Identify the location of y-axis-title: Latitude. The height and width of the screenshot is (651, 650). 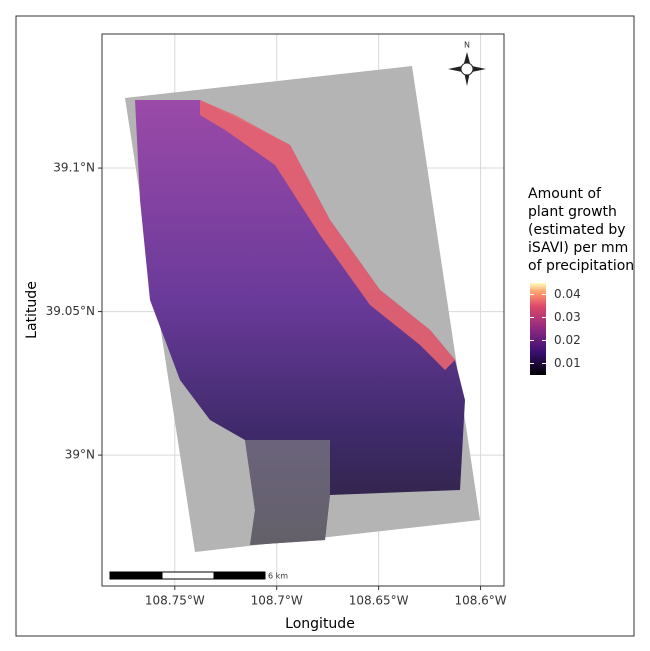
(32, 310).